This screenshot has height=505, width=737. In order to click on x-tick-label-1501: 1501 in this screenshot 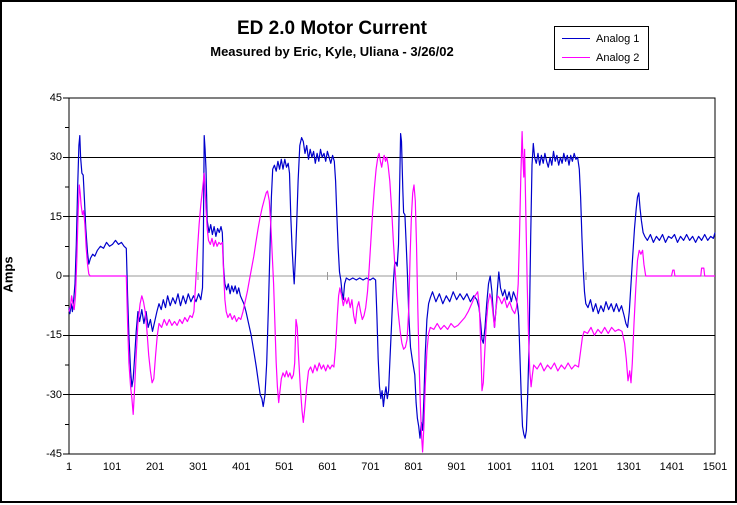, I will do `click(715, 467)`.